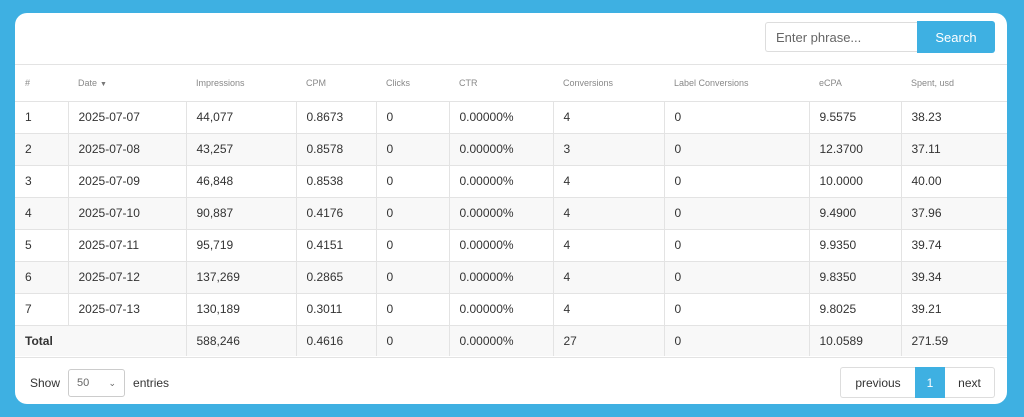  I want to click on cell-date: 2025-07-09, so click(127, 181).